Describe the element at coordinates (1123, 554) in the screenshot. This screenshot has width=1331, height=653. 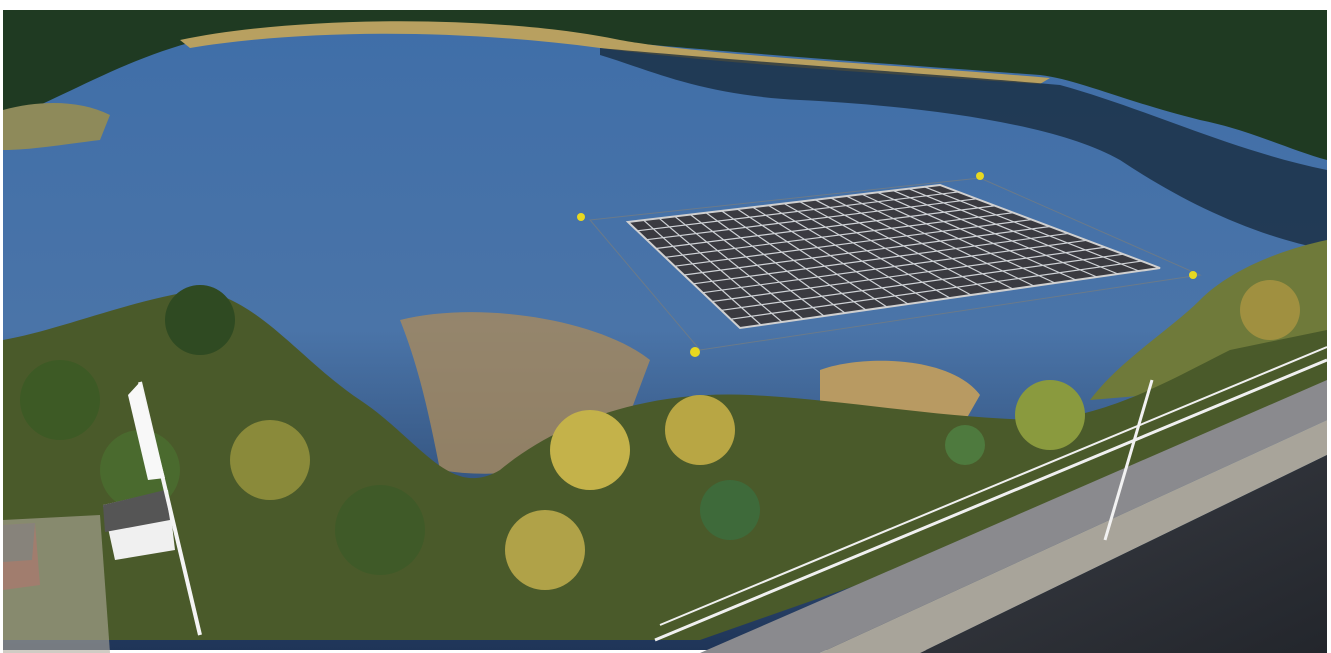
I see `road` at that location.